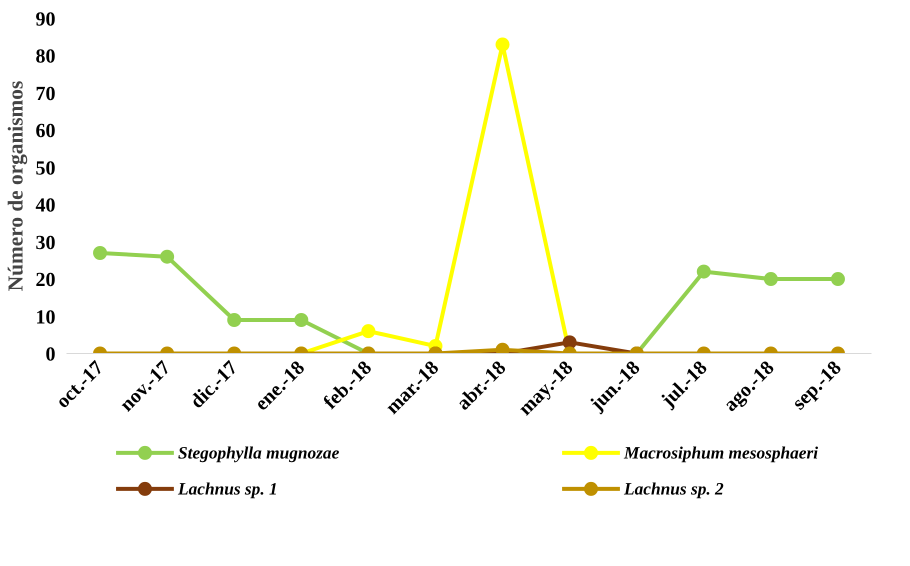 This screenshot has width=910, height=566. I want to click on y-tick-label: 40, so click(46, 205).